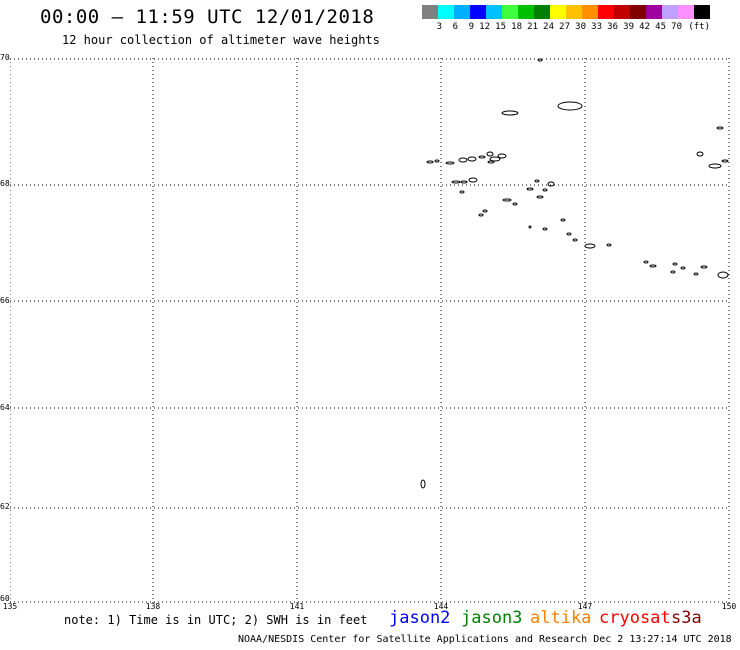  What do you see at coordinates (532, 27) in the screenshot?
I see `legend-label: 21` at bounding box center [532, 27].